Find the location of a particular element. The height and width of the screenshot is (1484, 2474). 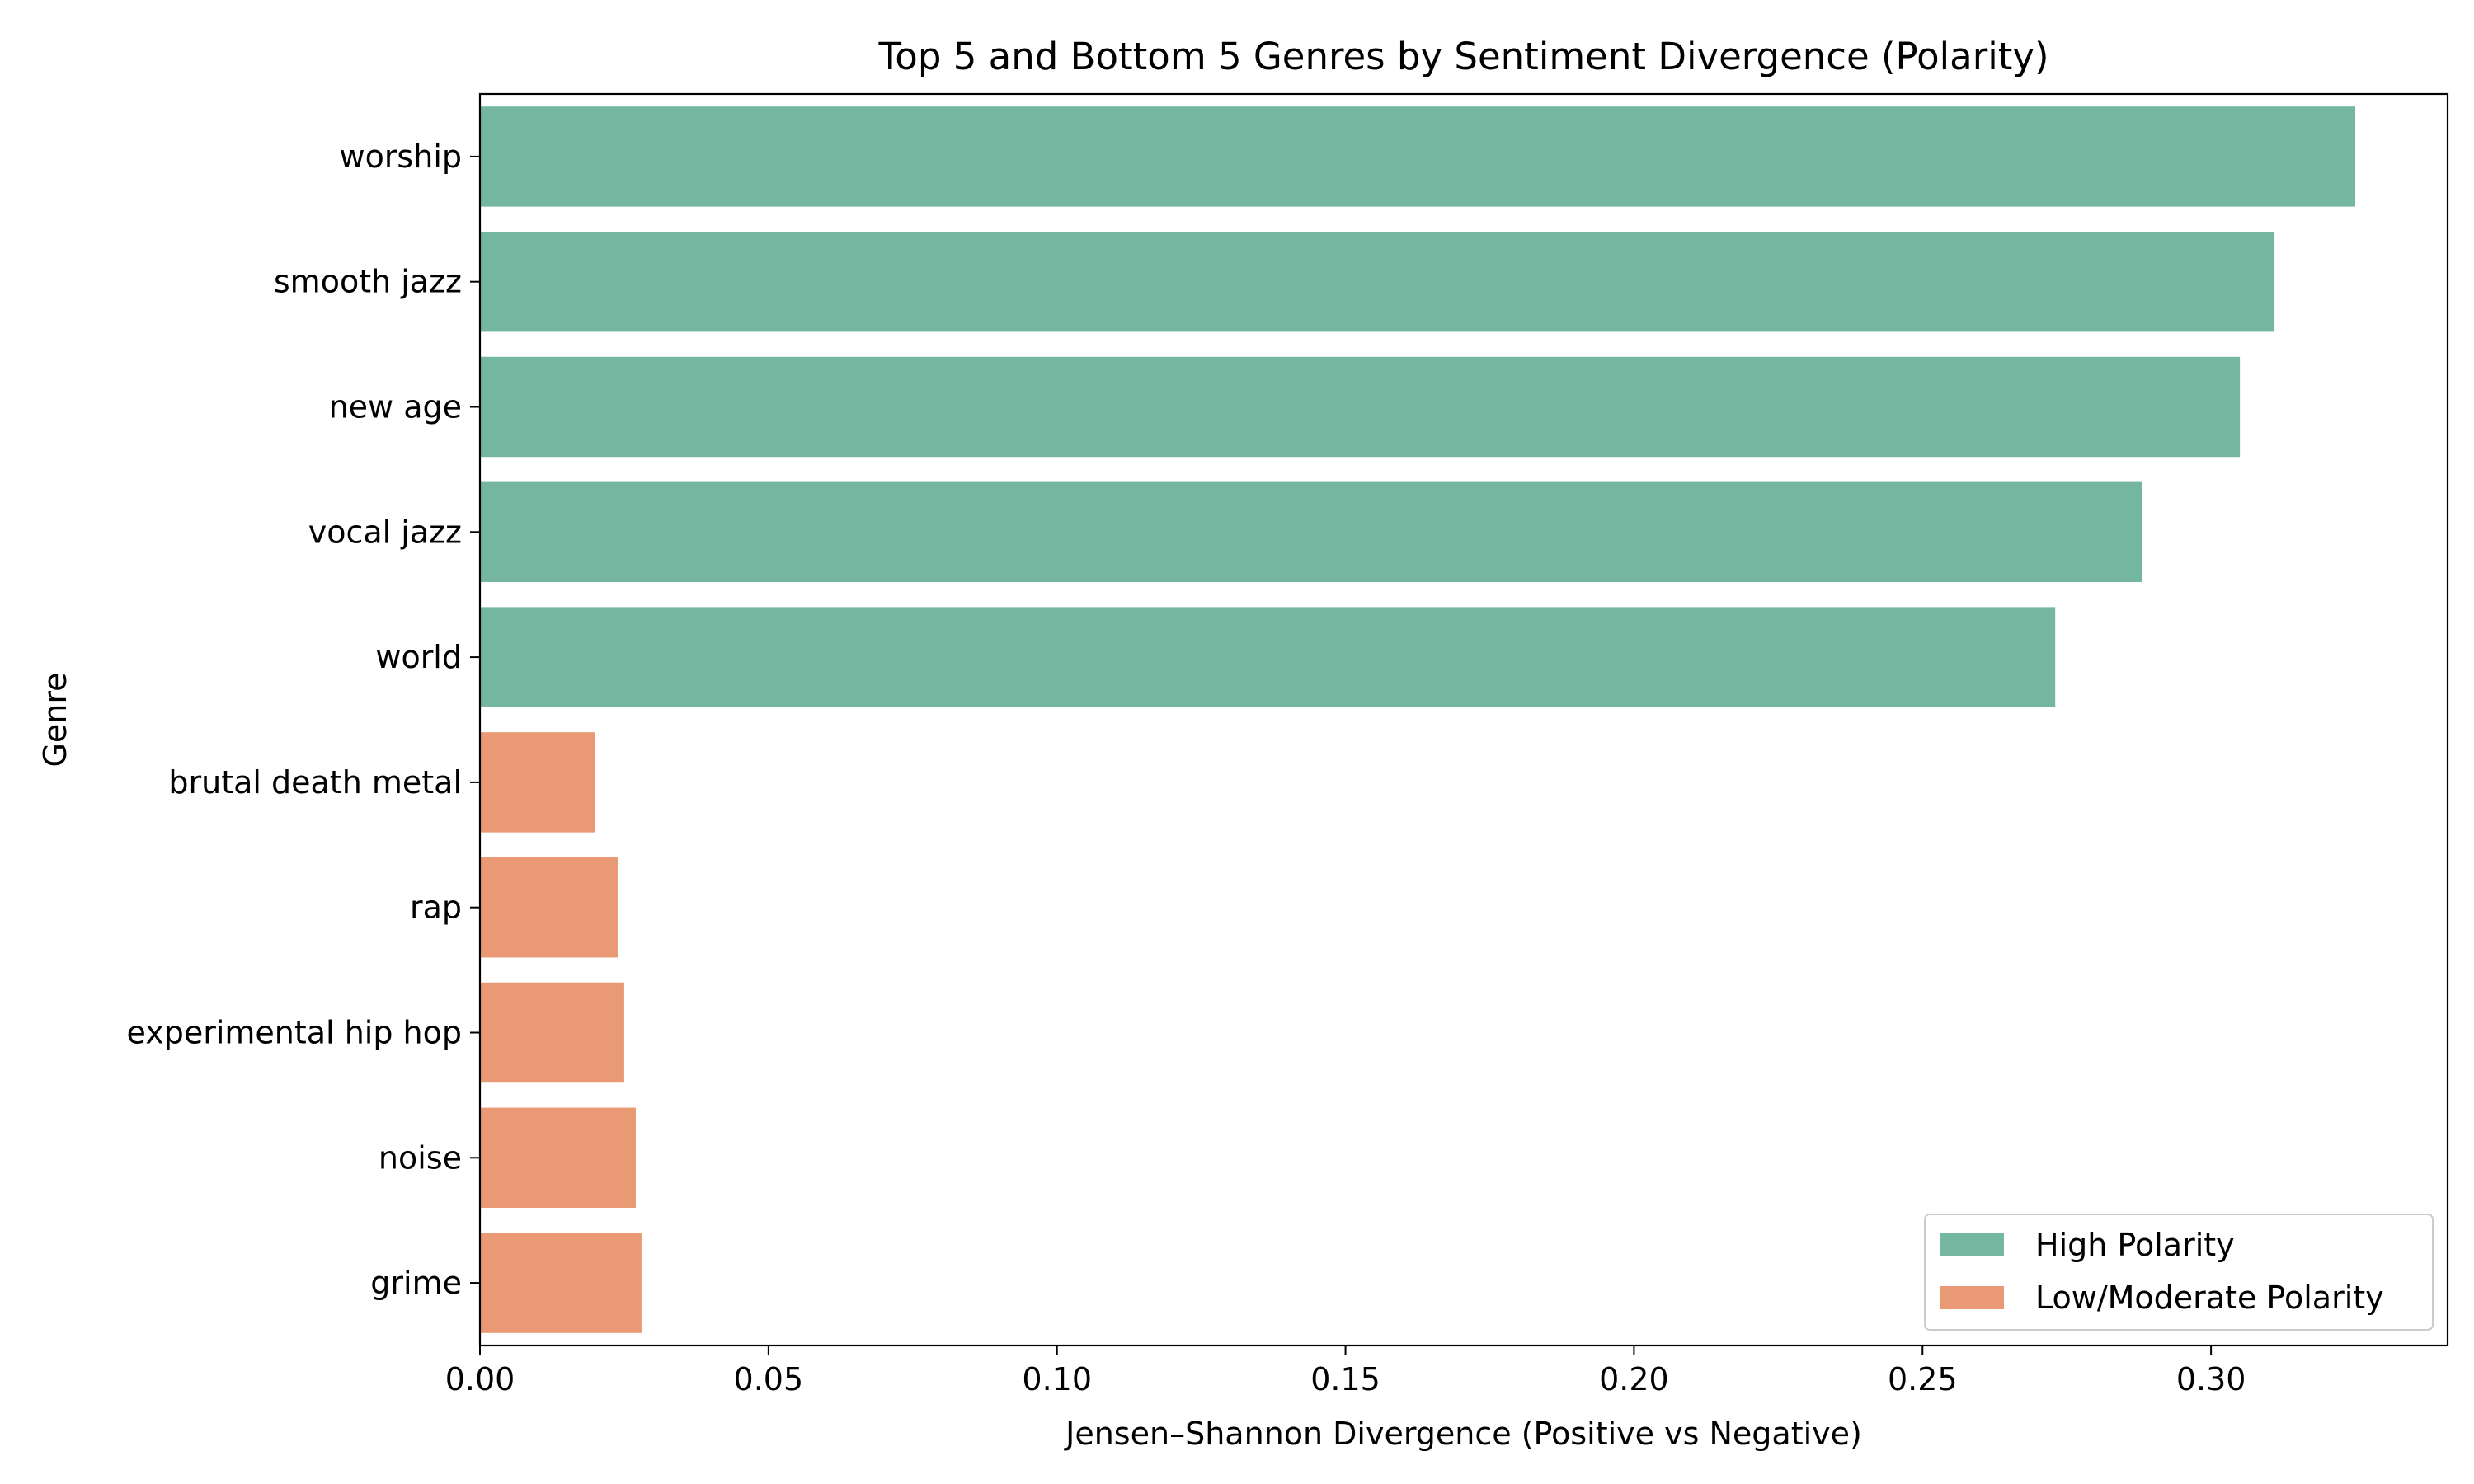

x-tick-label: 0.10 is located at coordinates (1057, 1379).